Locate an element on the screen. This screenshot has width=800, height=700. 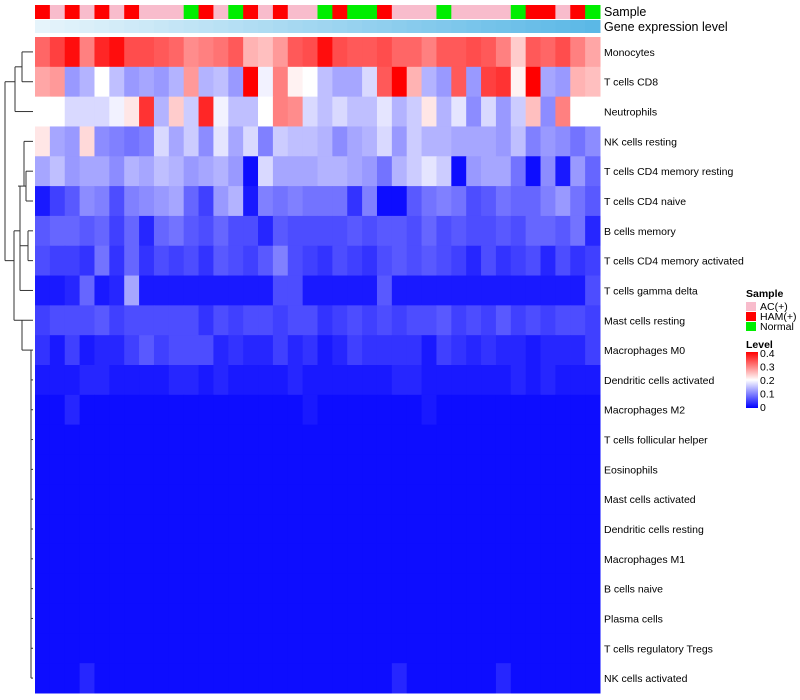
row-label: Plasma cells is located at coordinates (633, 619).